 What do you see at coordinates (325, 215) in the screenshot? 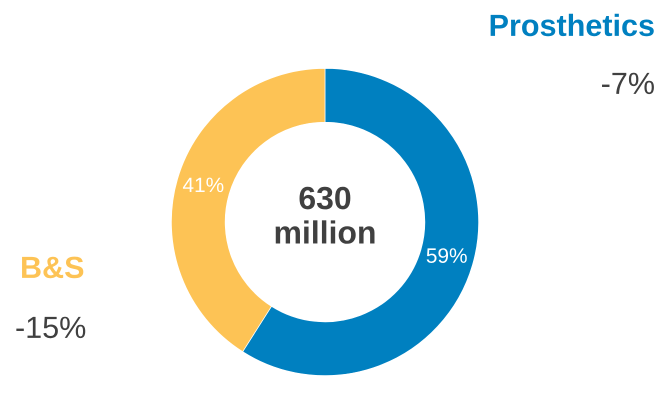
I see `text: 630 million` at bounding box center [325, 215].